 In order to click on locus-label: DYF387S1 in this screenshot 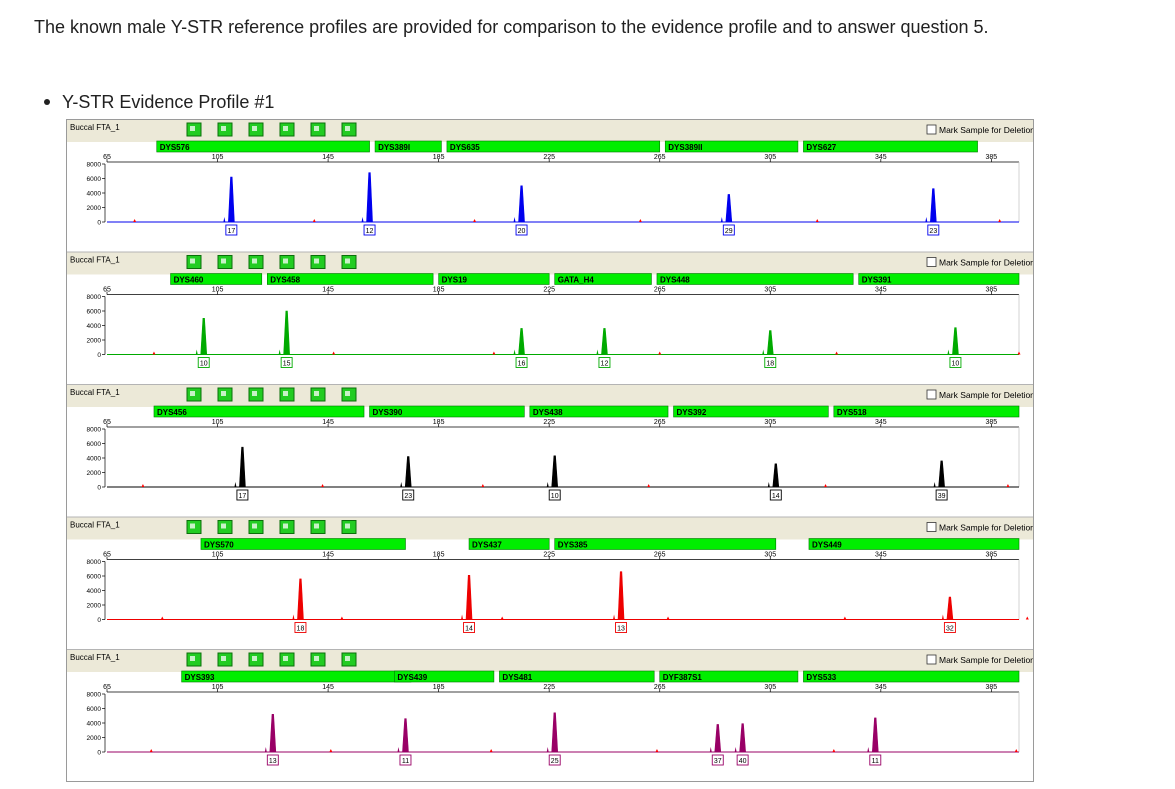, I will do `click(683, 677)`.